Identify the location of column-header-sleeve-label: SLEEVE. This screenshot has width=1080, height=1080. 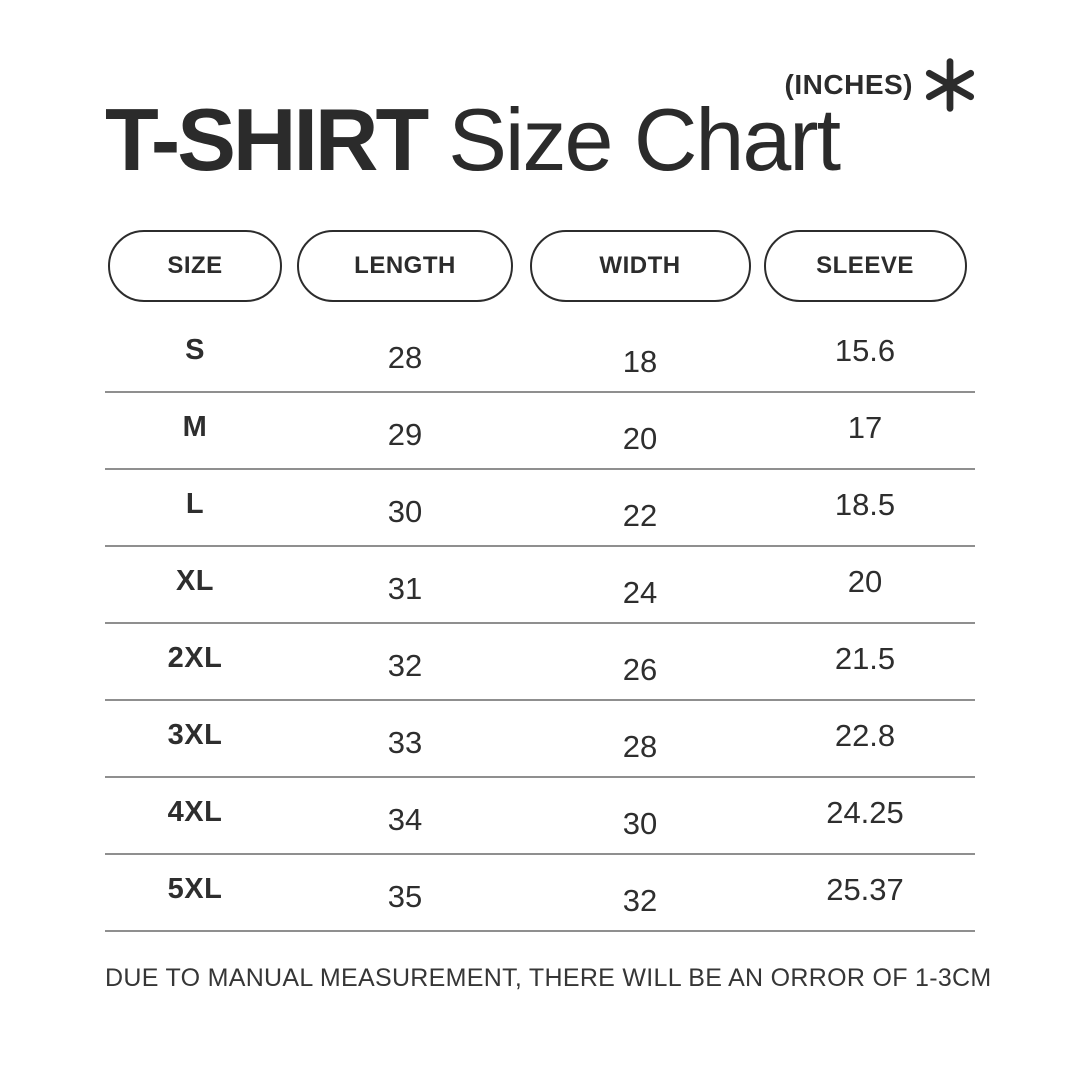
(865, 265).